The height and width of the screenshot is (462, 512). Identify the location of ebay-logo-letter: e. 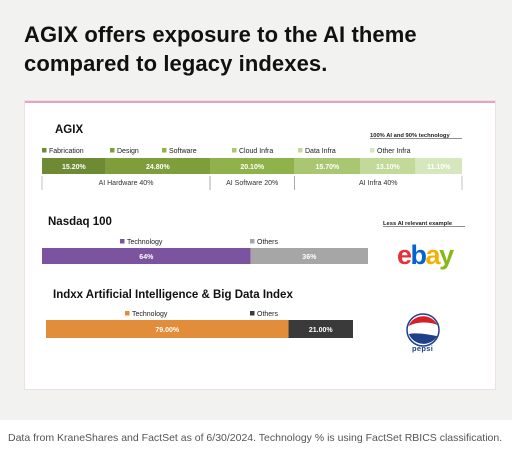
(404, 255).